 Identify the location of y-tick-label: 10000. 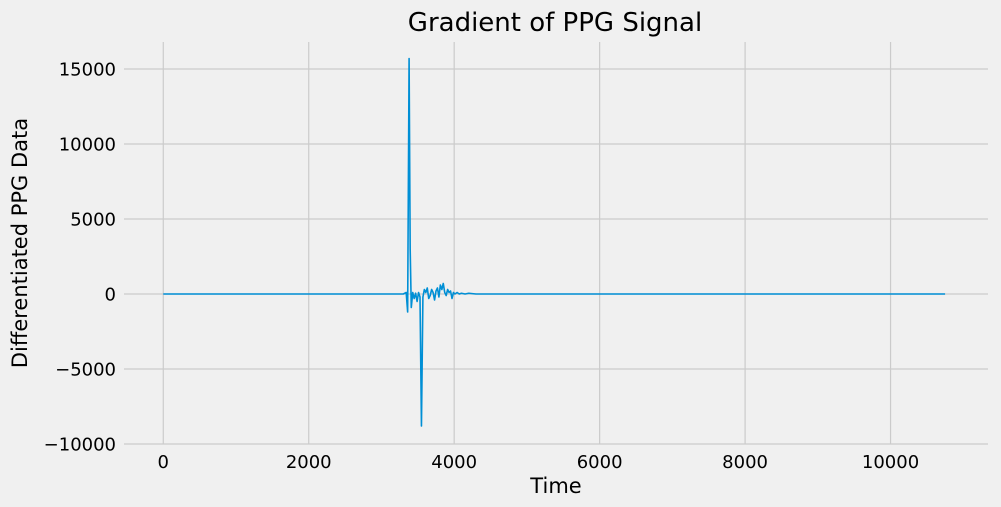
(87, 145).